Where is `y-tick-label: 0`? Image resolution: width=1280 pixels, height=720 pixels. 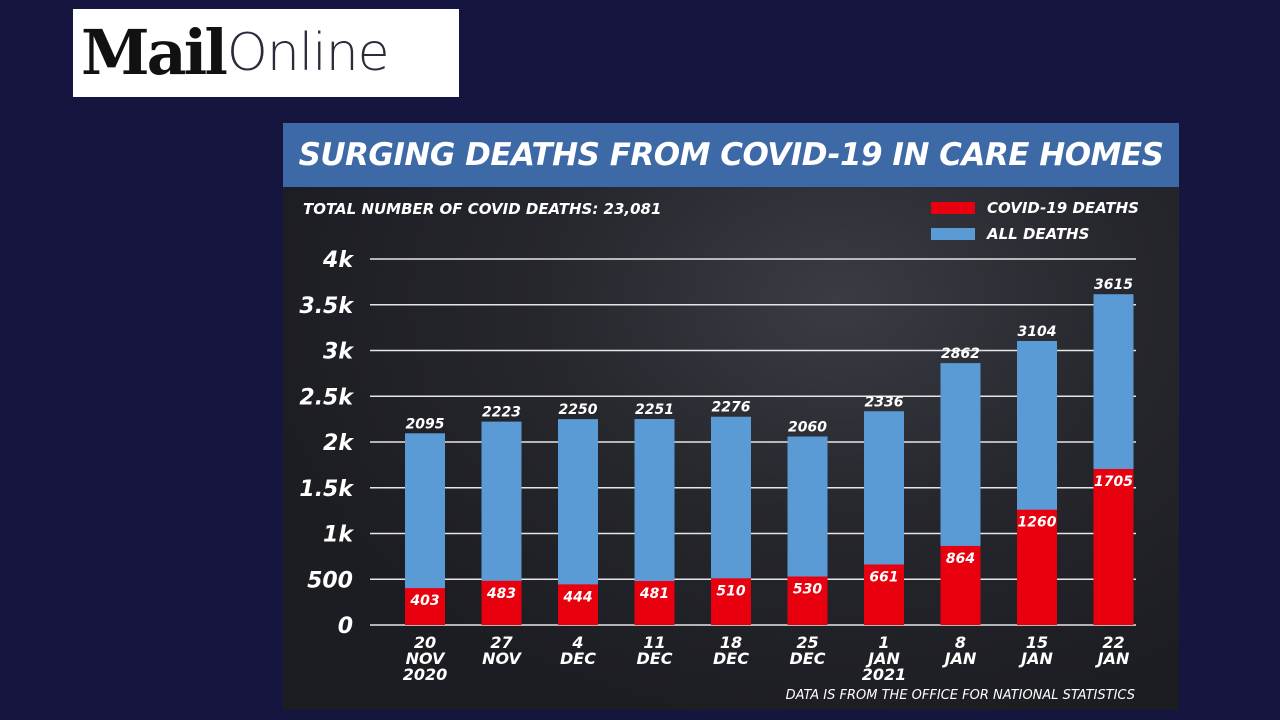 y-tick-label: 0 is located at coordinates (345, 626).